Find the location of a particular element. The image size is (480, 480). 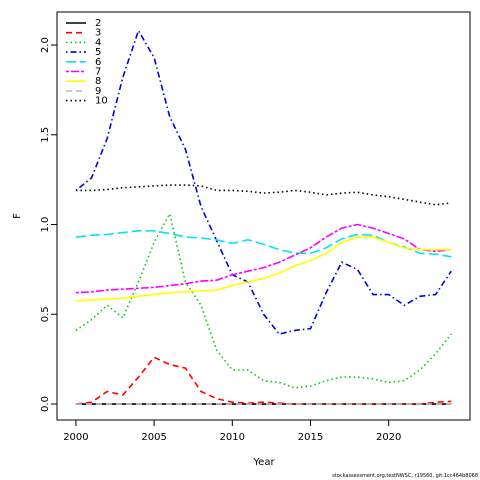

y-tick-label: 0.5 is located at coordinates (45, 314).